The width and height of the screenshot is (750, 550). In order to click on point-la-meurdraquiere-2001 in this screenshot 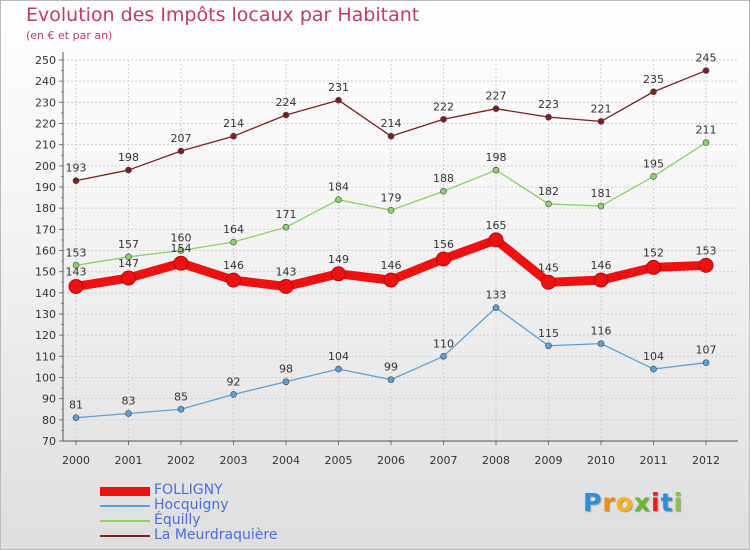, I will do `click(128, 170)`.